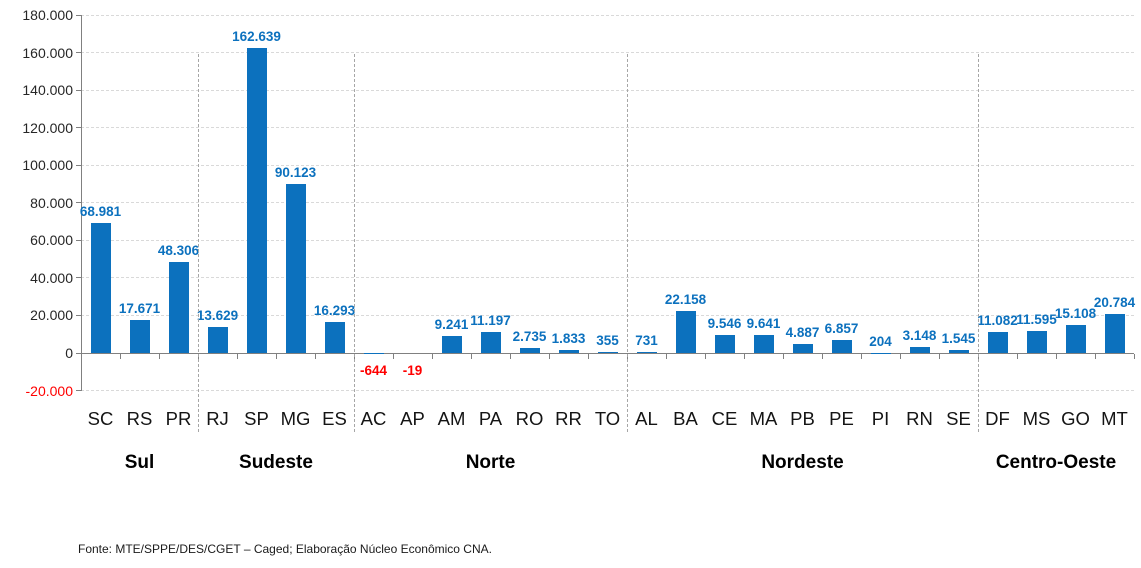  I want to click on bar-TO, so click(607, 352).